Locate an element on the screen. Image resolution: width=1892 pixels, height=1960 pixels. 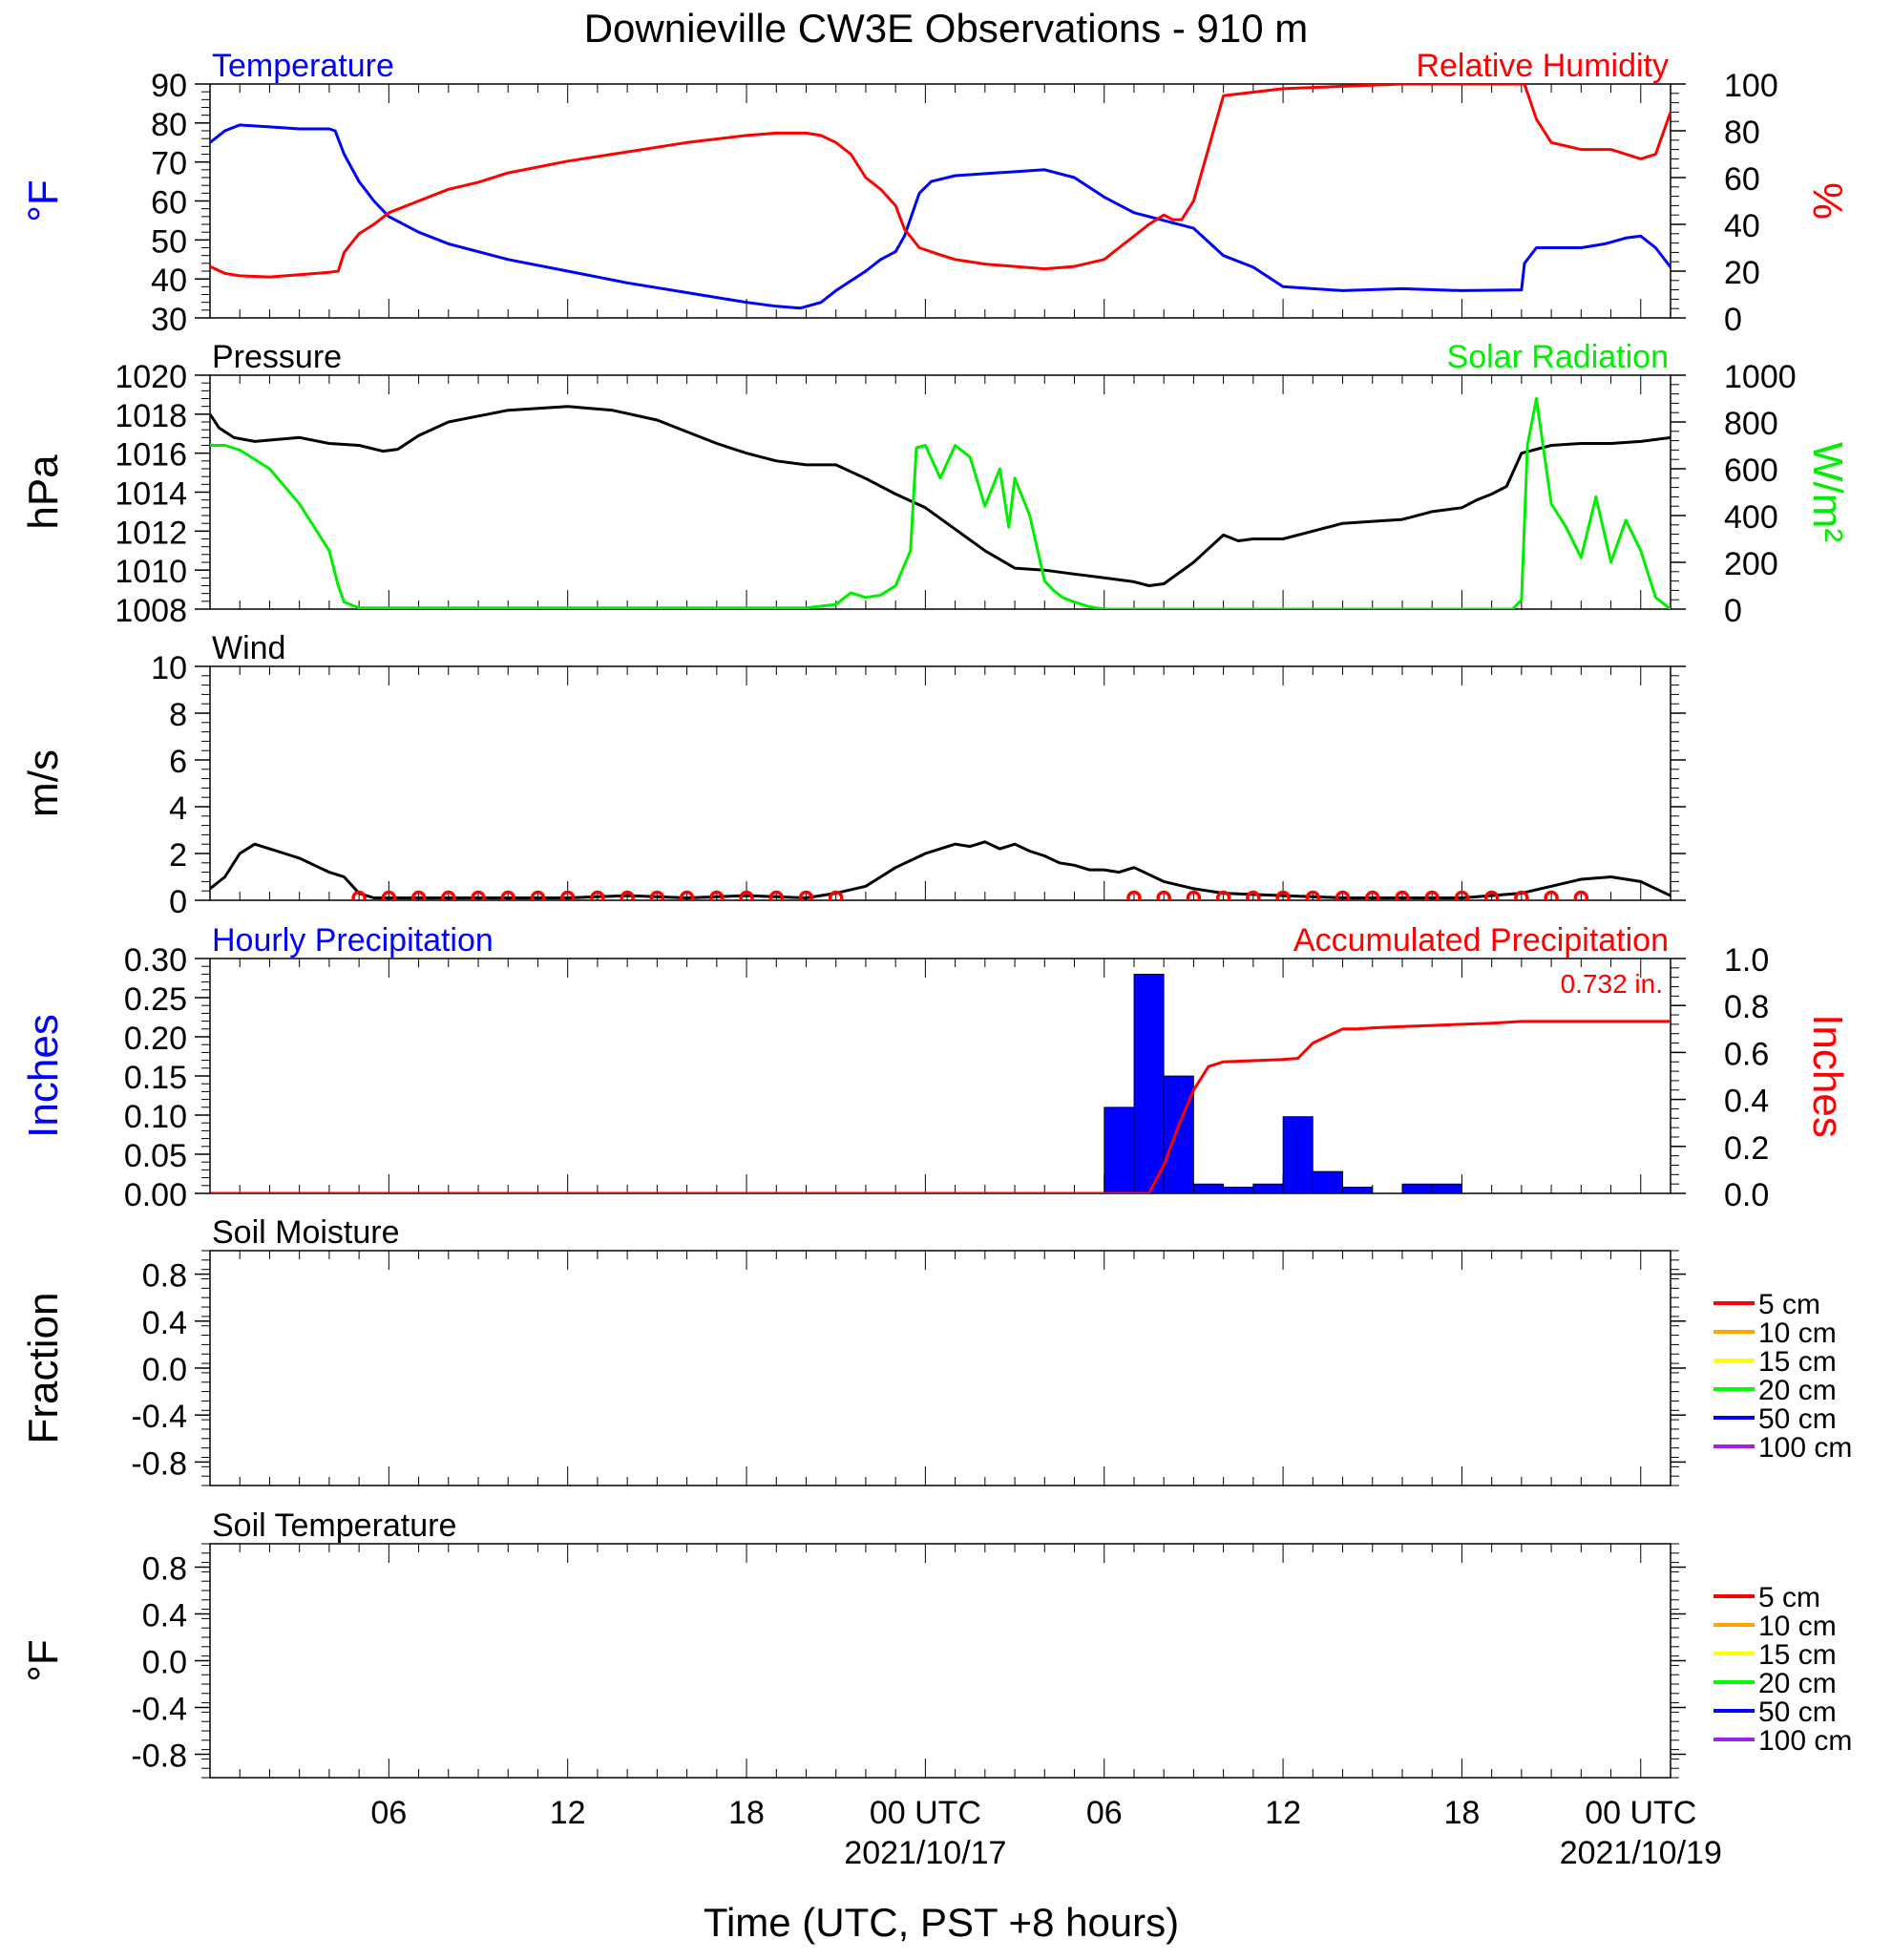
y-axis-label-left: Inches is located at coordinates (43, 1076).